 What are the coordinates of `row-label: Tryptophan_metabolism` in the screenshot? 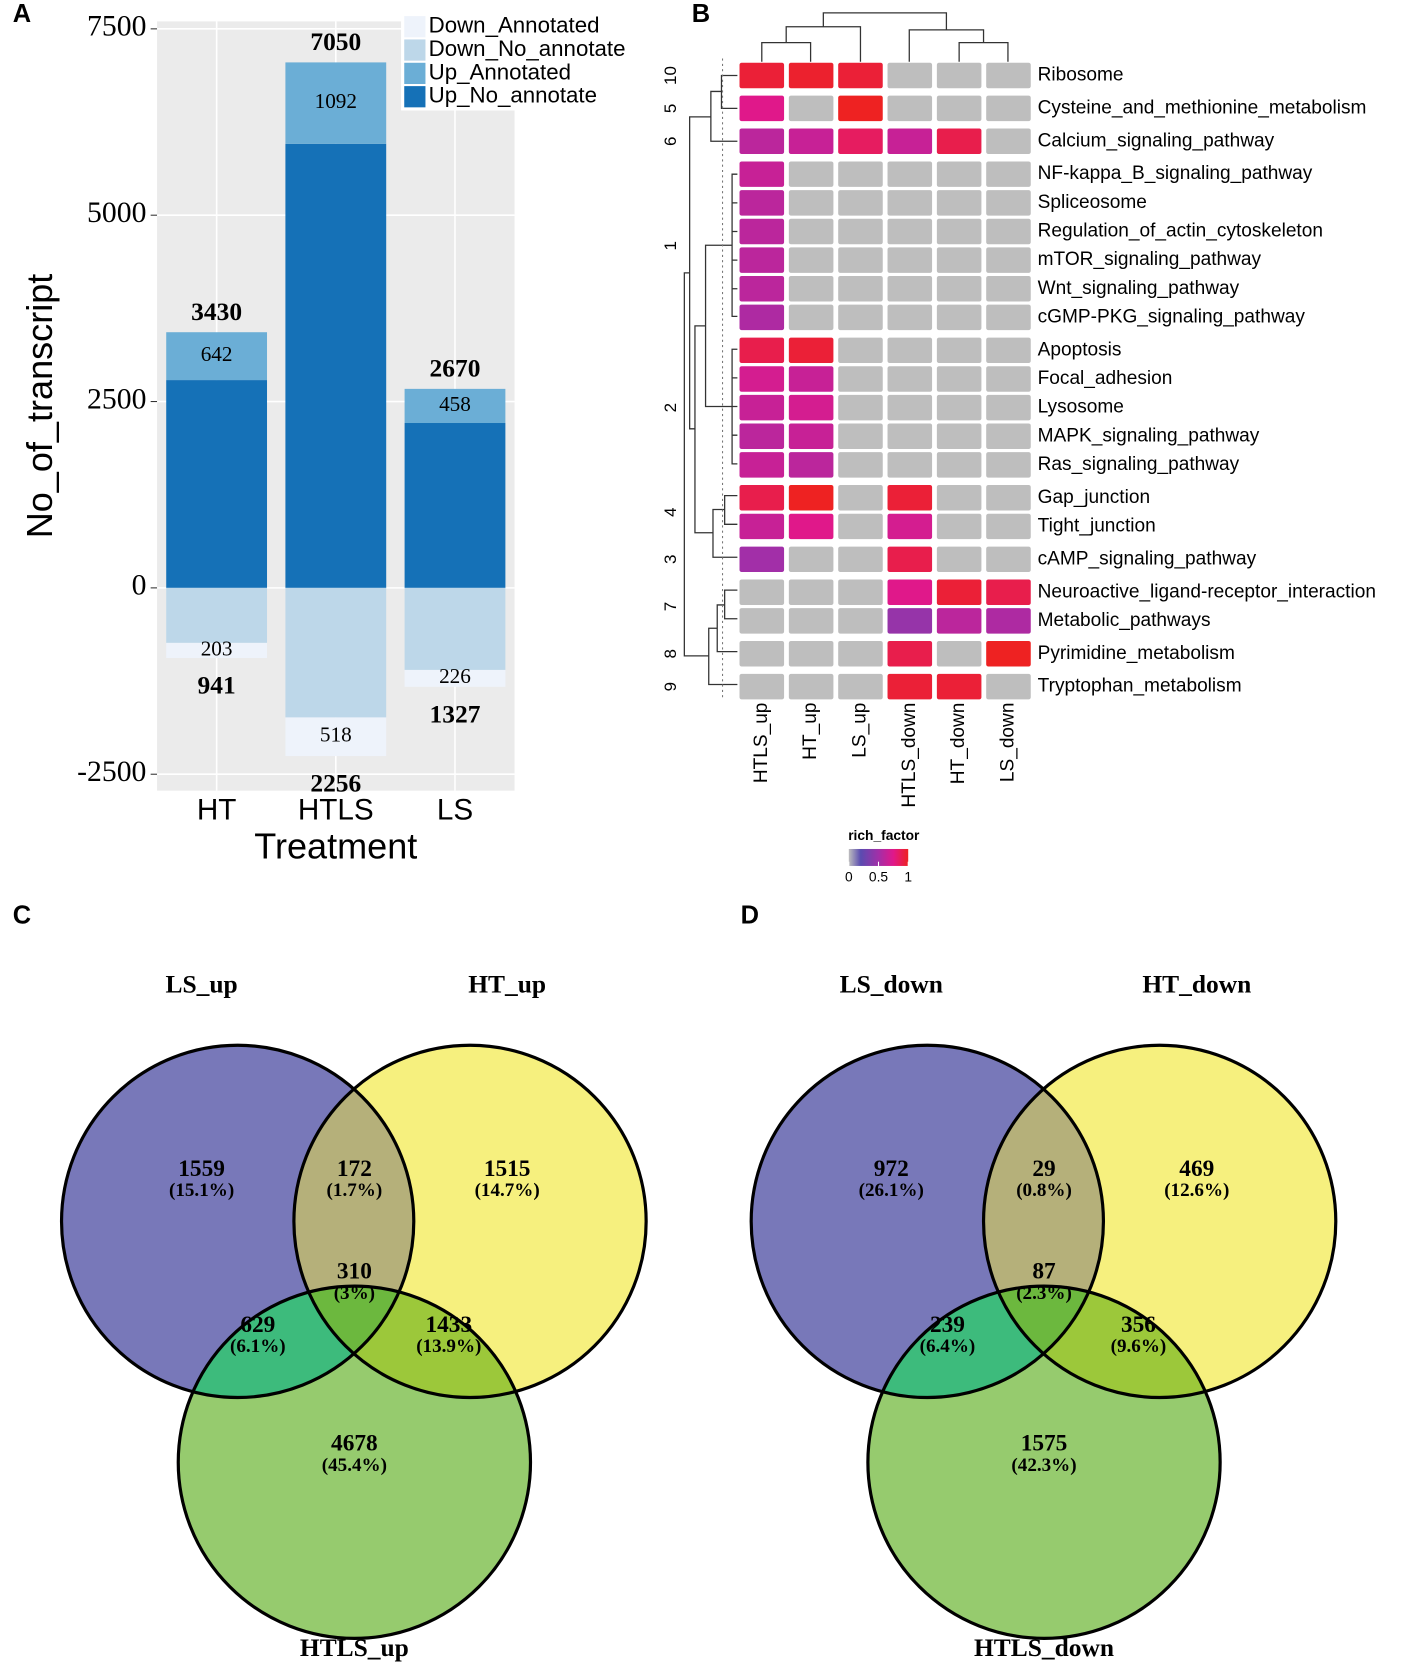 It's located at (1140, 686).